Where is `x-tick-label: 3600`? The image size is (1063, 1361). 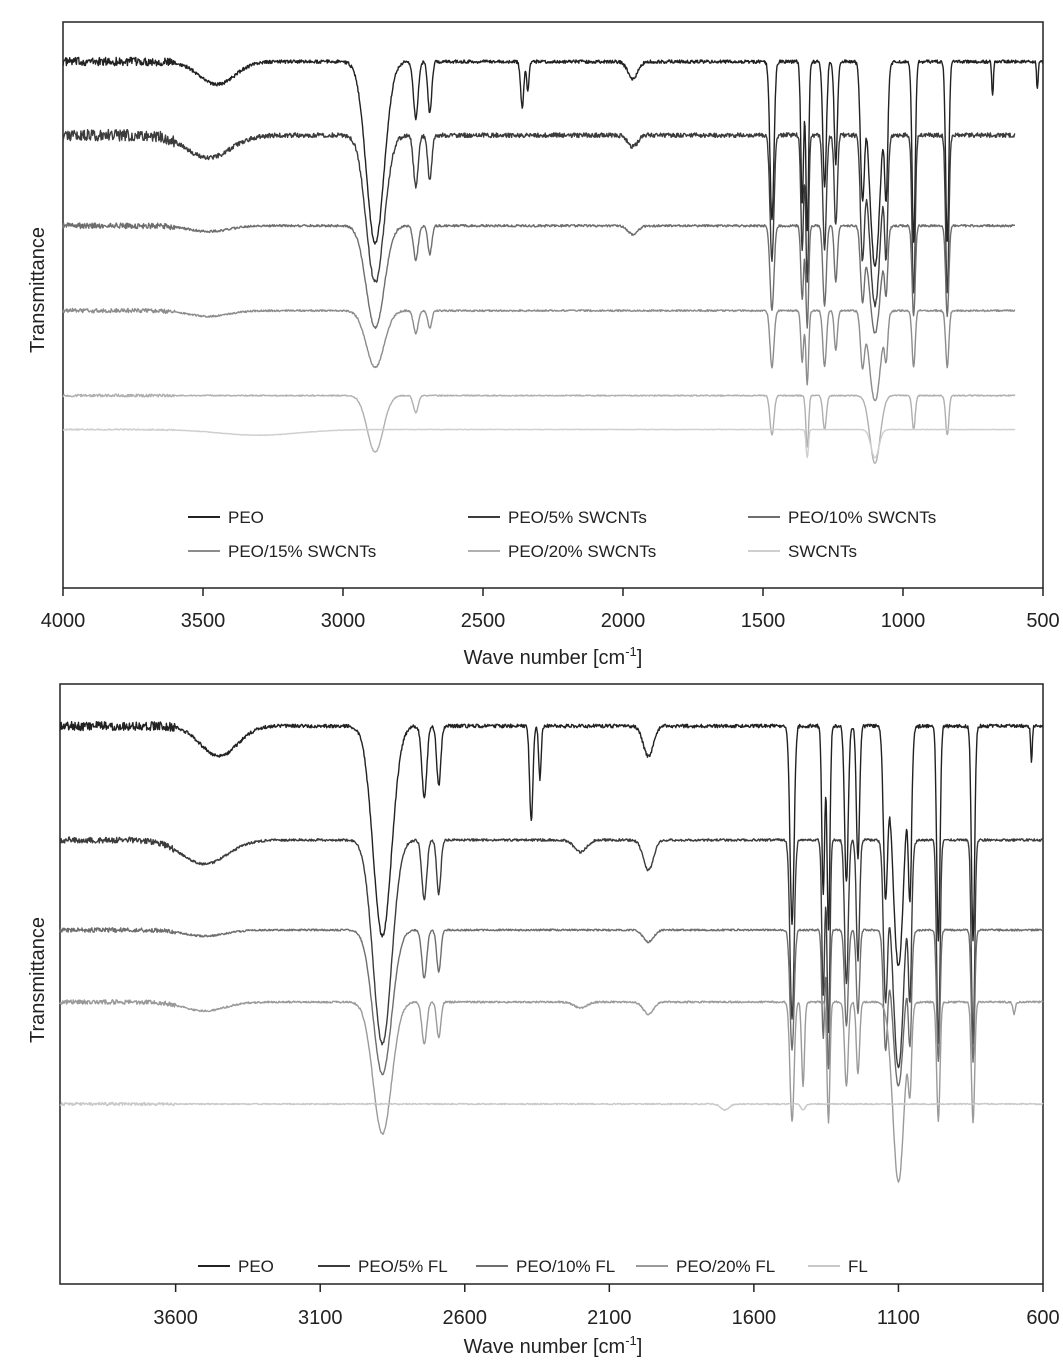 x-tick-label: 3600 is located at coordinates (175, 1318).